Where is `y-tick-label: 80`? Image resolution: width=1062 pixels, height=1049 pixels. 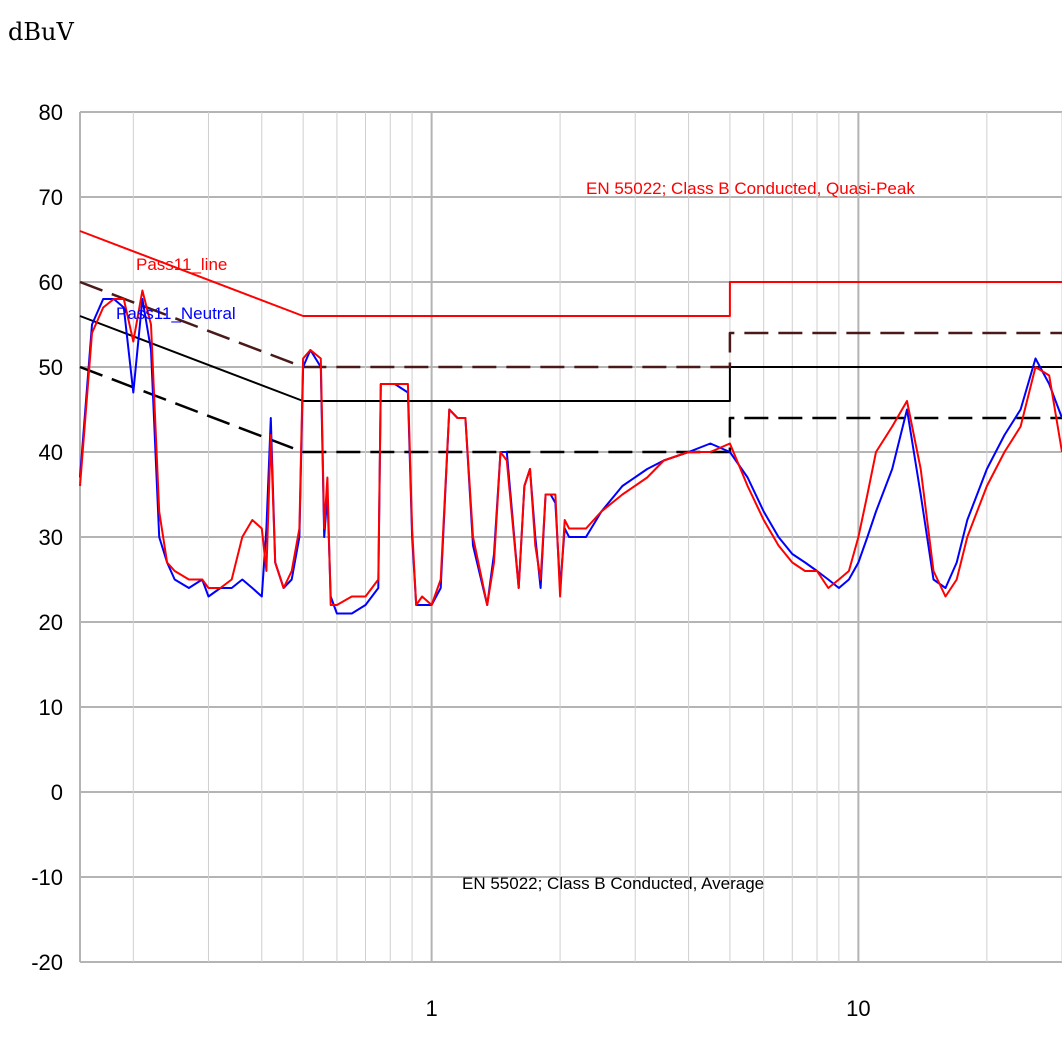
y-tick-label: 80 is located at coordinates (51, 112).